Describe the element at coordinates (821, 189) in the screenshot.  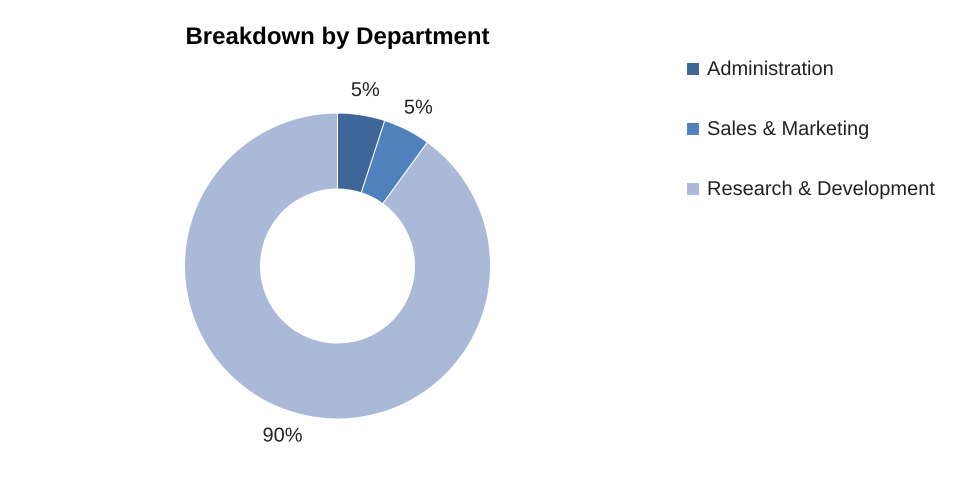
I see `legend-label: Research & Development` at that location.